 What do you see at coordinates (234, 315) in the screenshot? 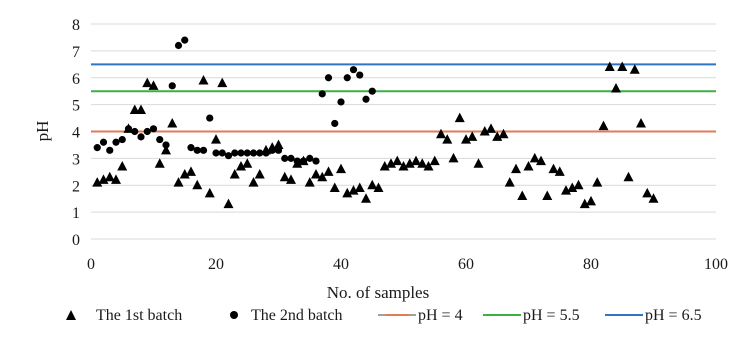
I see `legend-marker-2nd-batch` at bounding box center [234, 315].